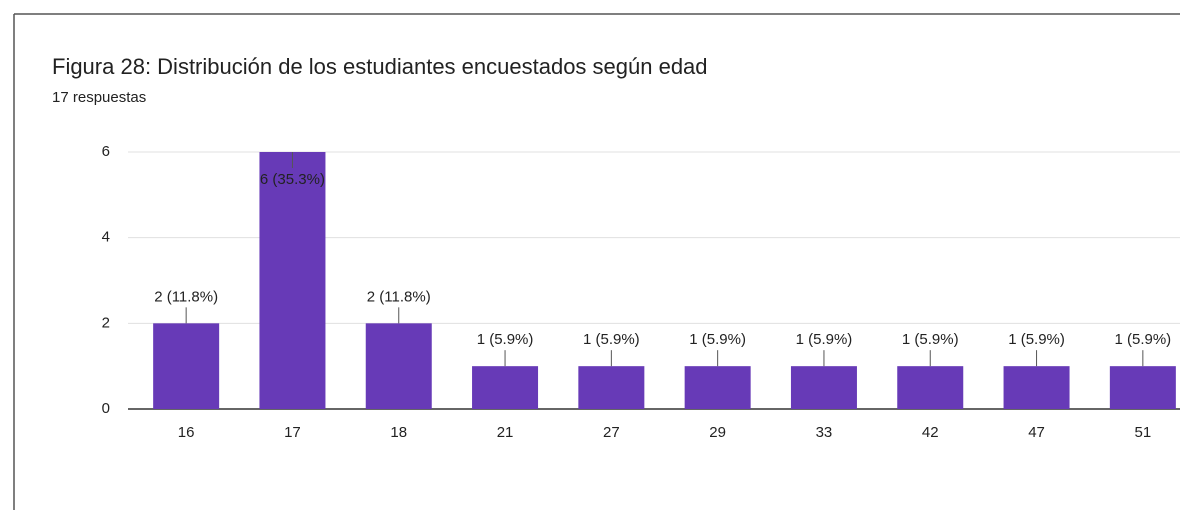  Describe the element at coordinates (106, 322) in the screenshot. I see `y-tick-label: 2` at that location.